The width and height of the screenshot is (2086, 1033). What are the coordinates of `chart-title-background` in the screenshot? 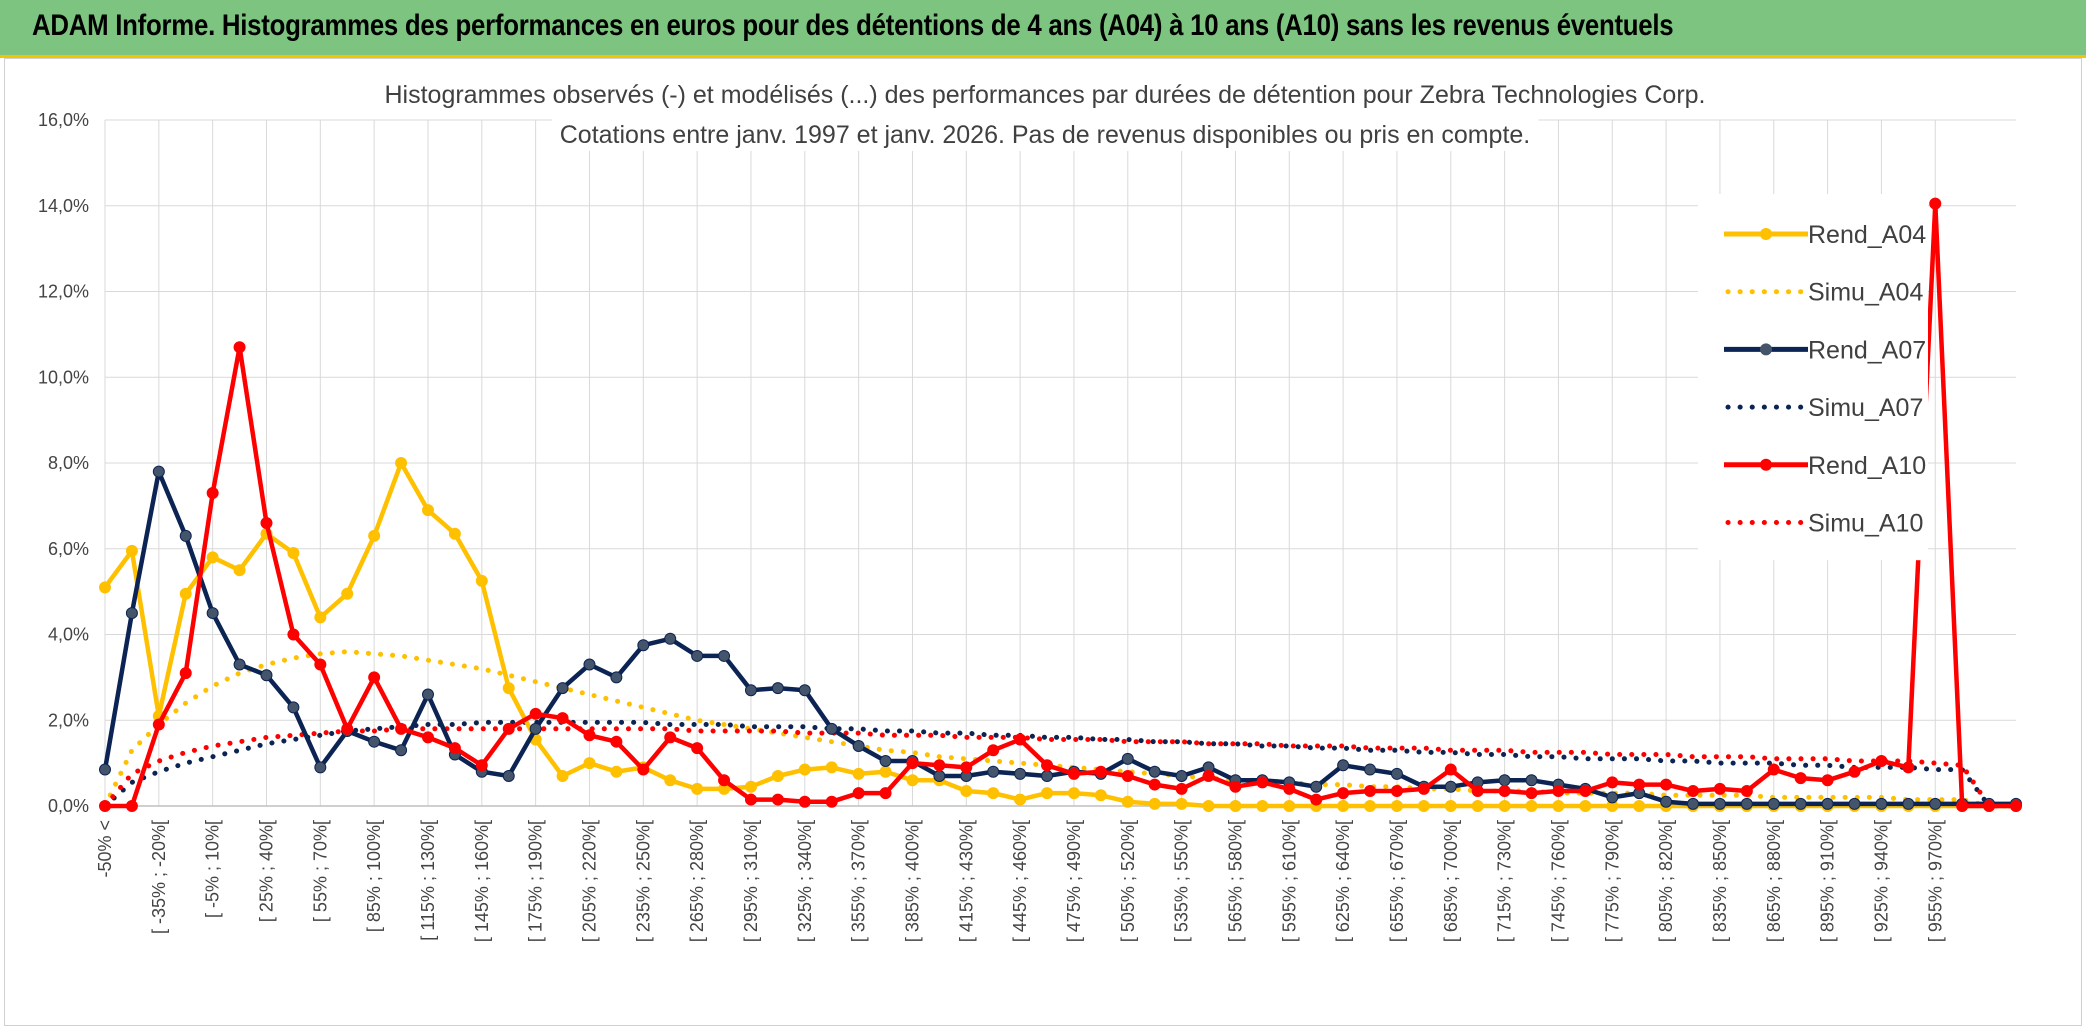 It's located at (1045, 95).